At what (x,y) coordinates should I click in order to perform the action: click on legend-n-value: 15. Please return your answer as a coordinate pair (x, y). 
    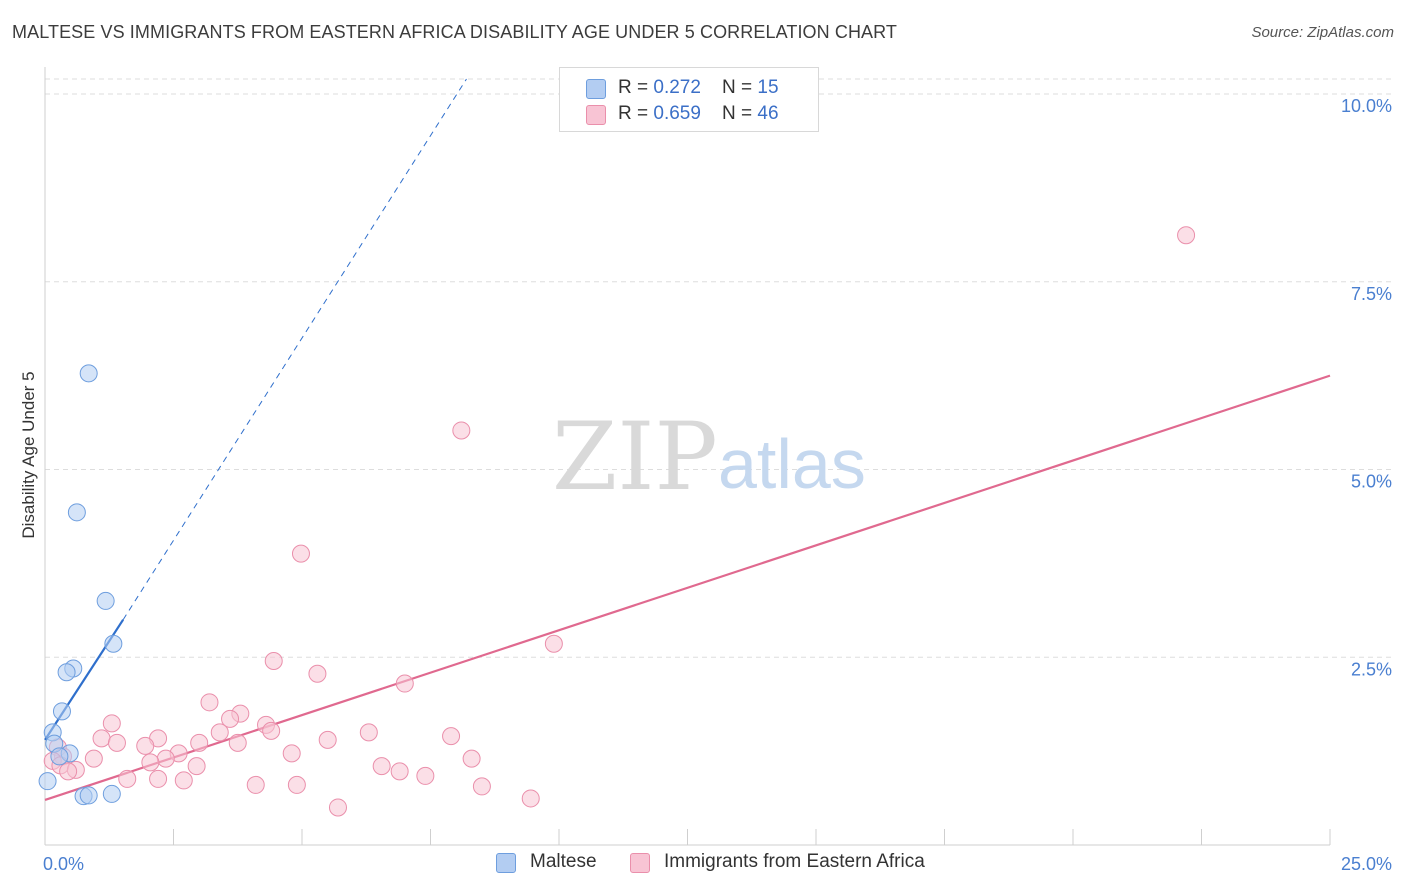
    Looking at the image, I should click on (768, 87).